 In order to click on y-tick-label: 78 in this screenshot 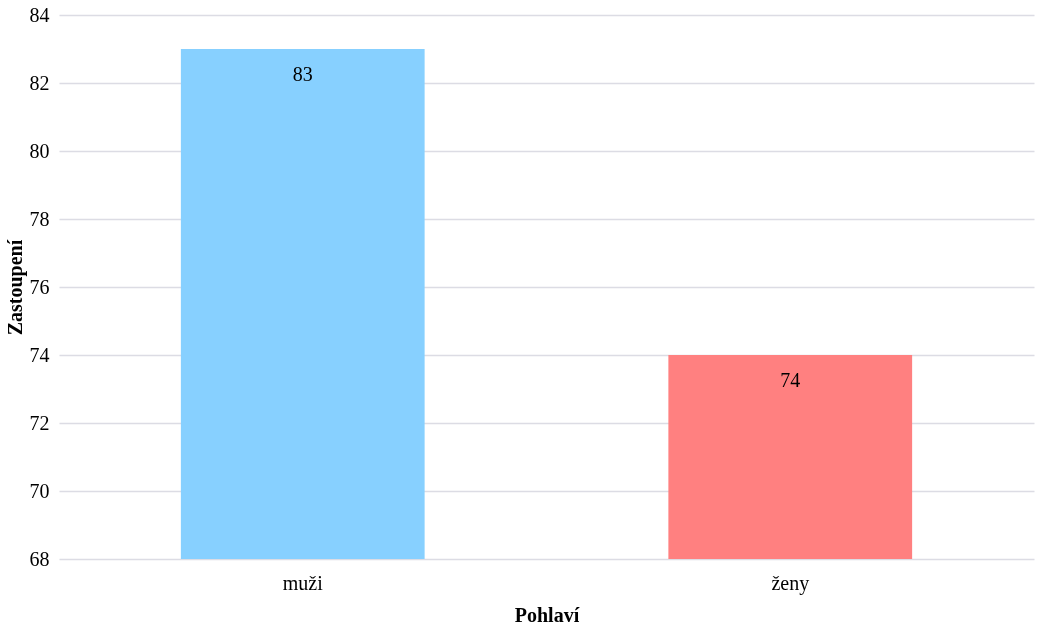, I will do `click(39, 218)`.